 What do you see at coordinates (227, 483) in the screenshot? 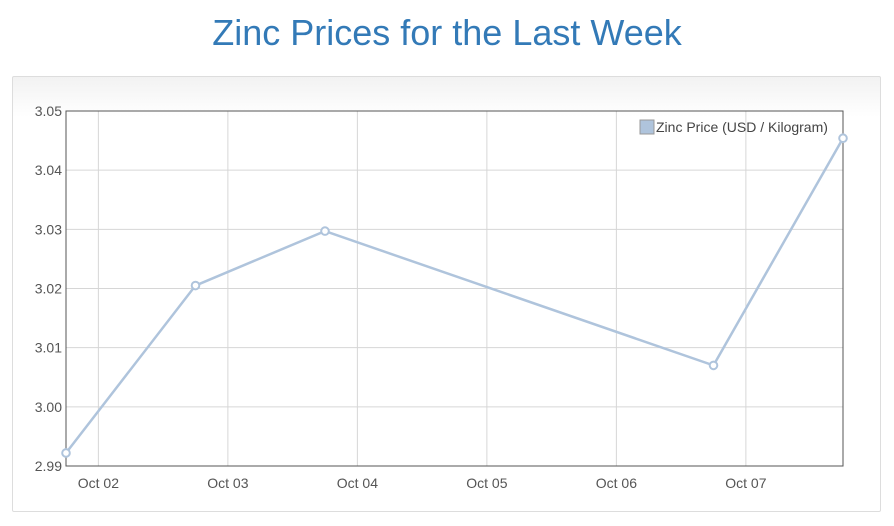
I see `x-tick-label: Oct 03` at bounding box center [227, 483].